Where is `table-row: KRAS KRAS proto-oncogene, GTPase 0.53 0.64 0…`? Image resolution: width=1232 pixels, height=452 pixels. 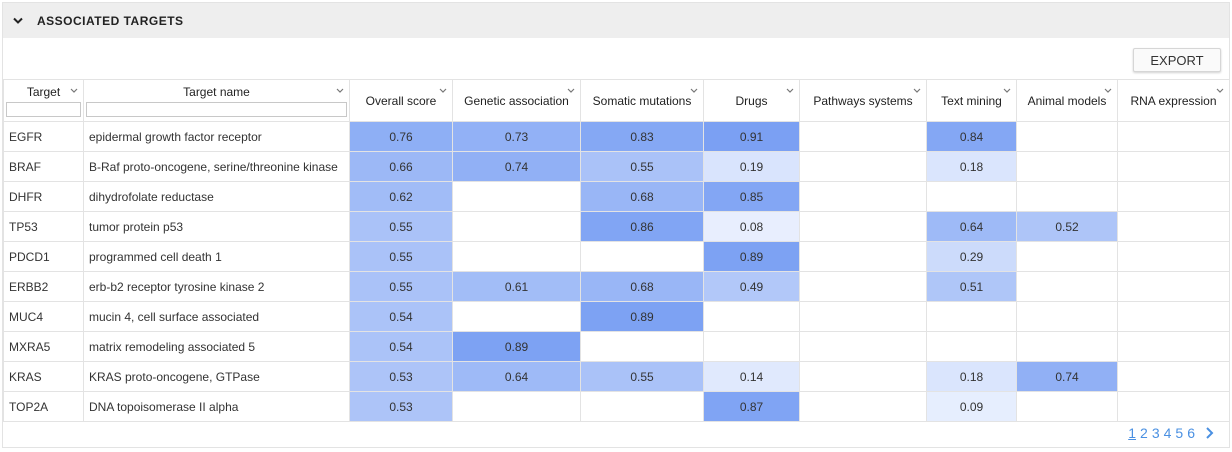
table-row: KRAS KRAS proto-oncogene, GTPase 0.53 0.64 0… is located at coordinates (616, 376).